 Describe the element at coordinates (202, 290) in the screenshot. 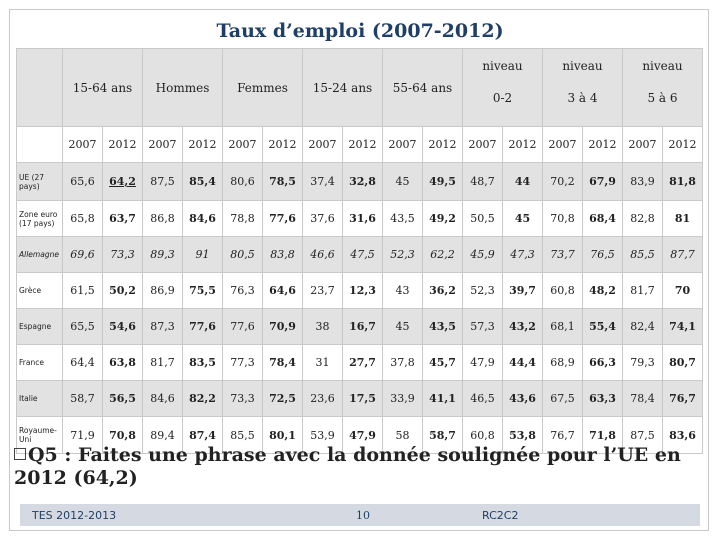

I see `value-cell: 75,5` at that location.